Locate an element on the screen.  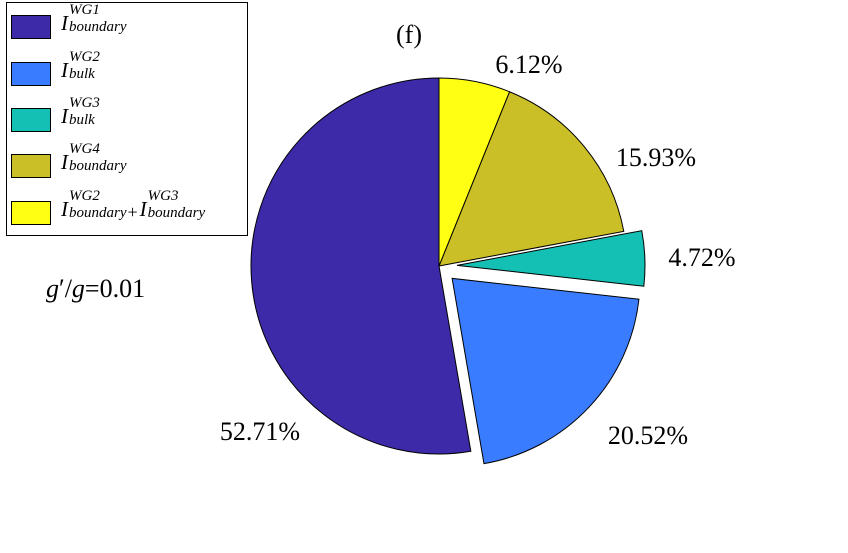
legend-item-5: I WG2 boundary +I WG3 boundary is located at coordinates (127, 209).